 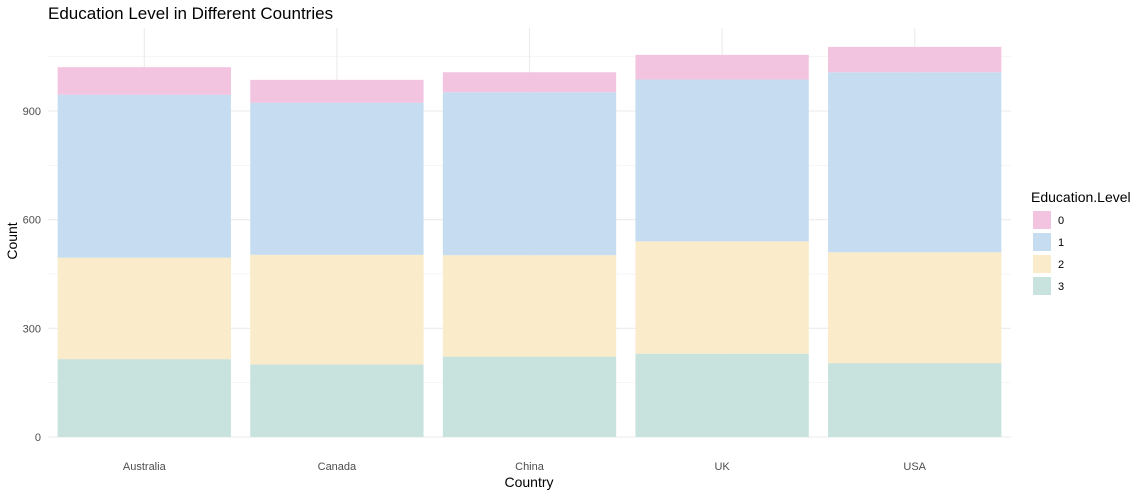 I want to click on y-tick-label: 300, so click(x=32, y=329).